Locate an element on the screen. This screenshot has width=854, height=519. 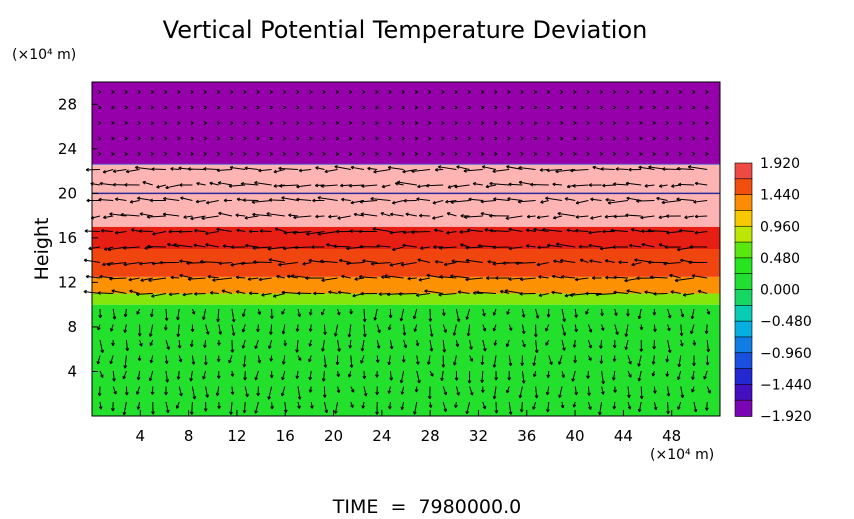
x-tick-label: 20 is located at coordinates (333, 436).